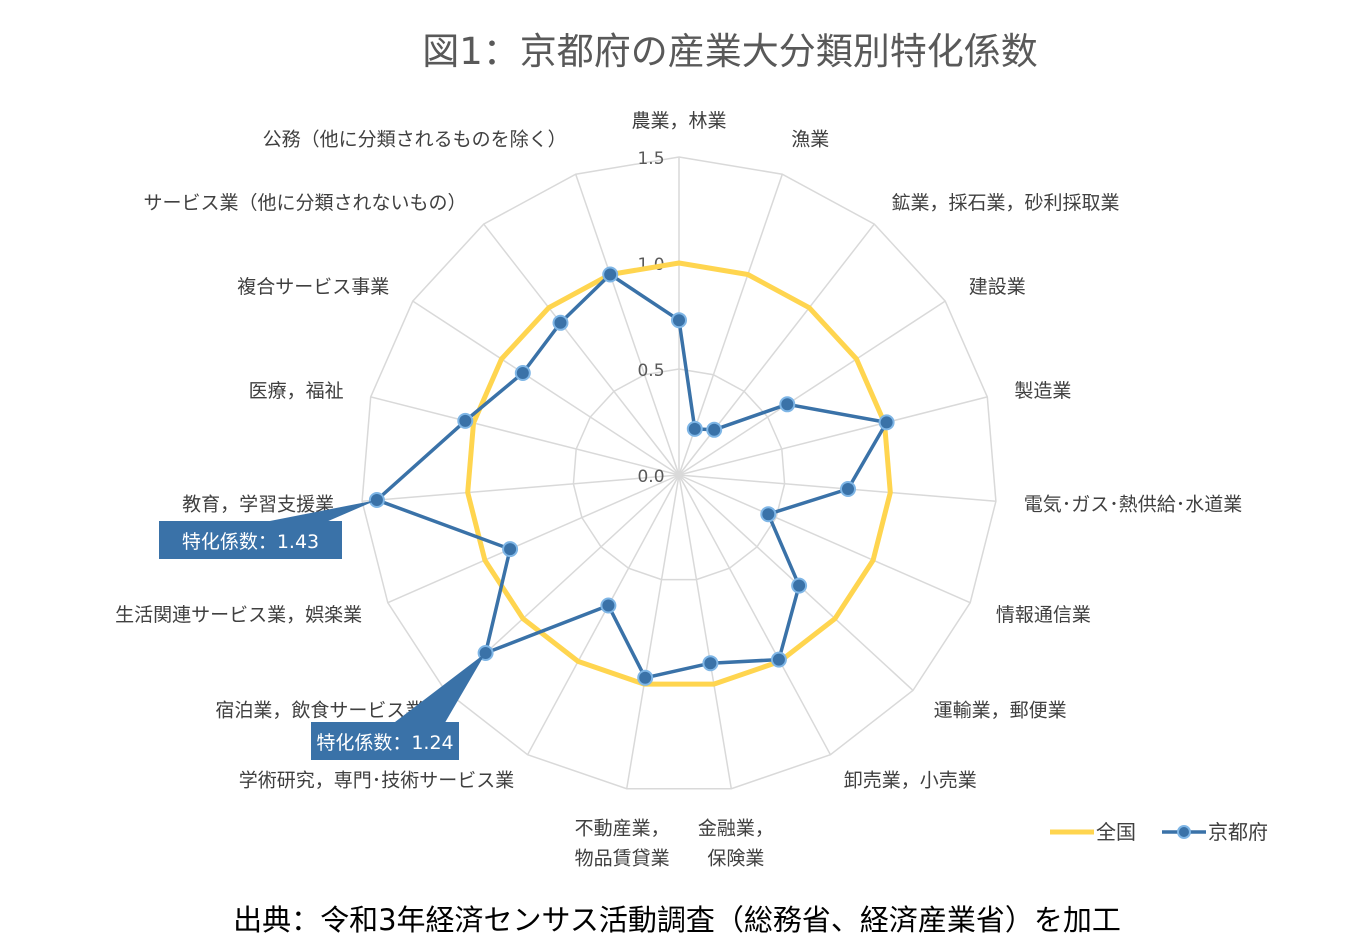 The height and width of the screenshot is (949, 1354). I want to click on callout-label: 特化係数：1.43, so click(250, 542).